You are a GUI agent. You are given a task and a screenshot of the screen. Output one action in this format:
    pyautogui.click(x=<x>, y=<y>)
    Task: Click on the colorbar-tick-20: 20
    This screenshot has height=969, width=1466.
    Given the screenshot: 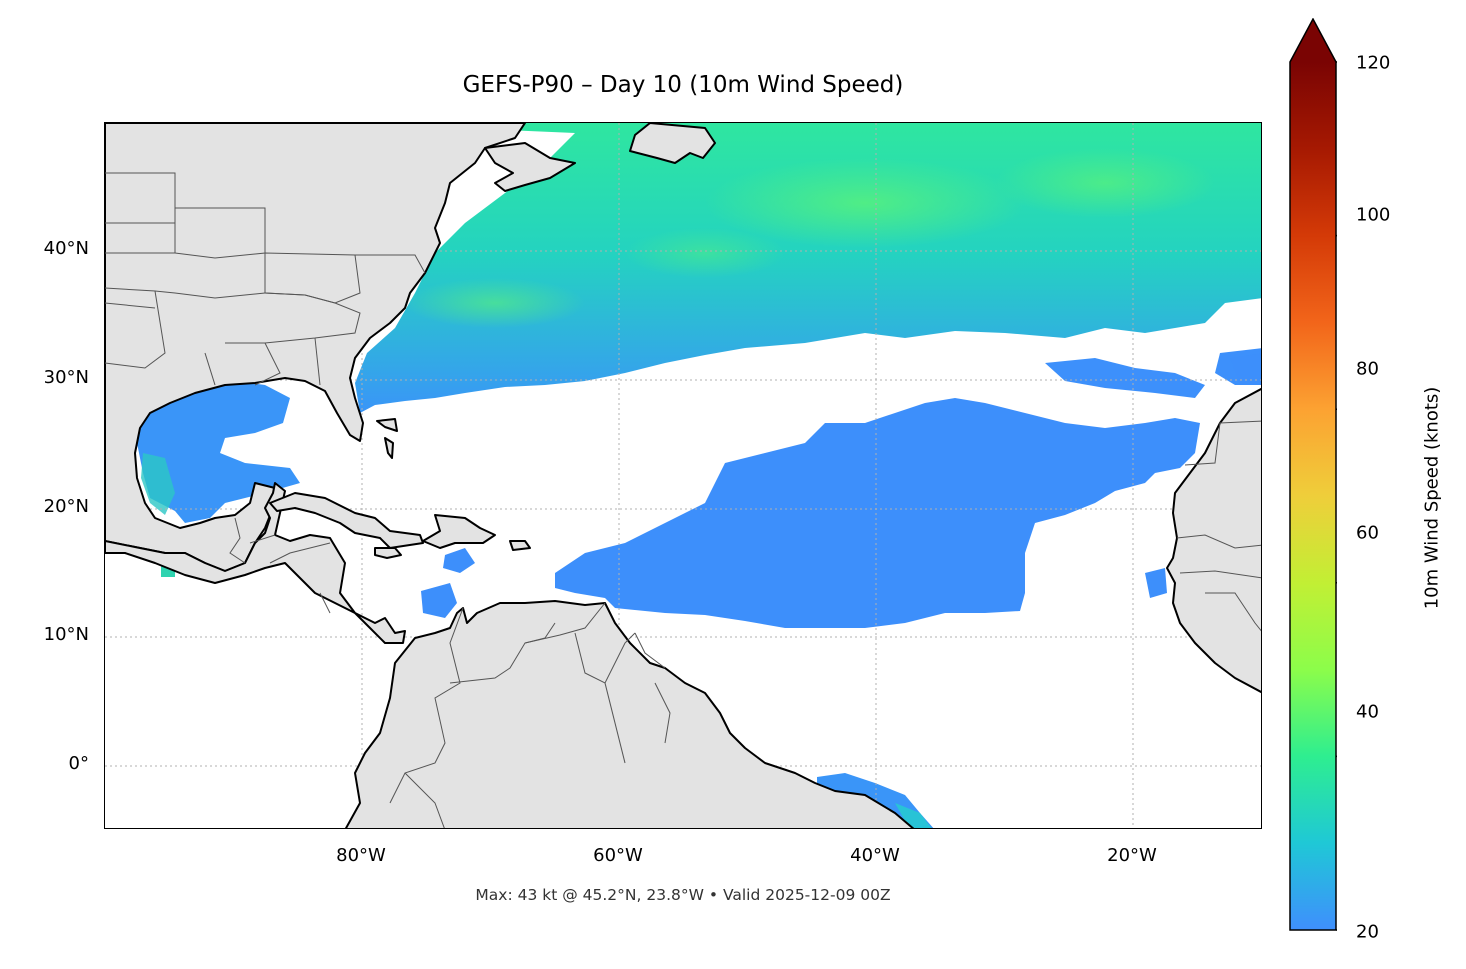 What is the action you would take?
    pyautogui.click(x=1367, y=932)
    